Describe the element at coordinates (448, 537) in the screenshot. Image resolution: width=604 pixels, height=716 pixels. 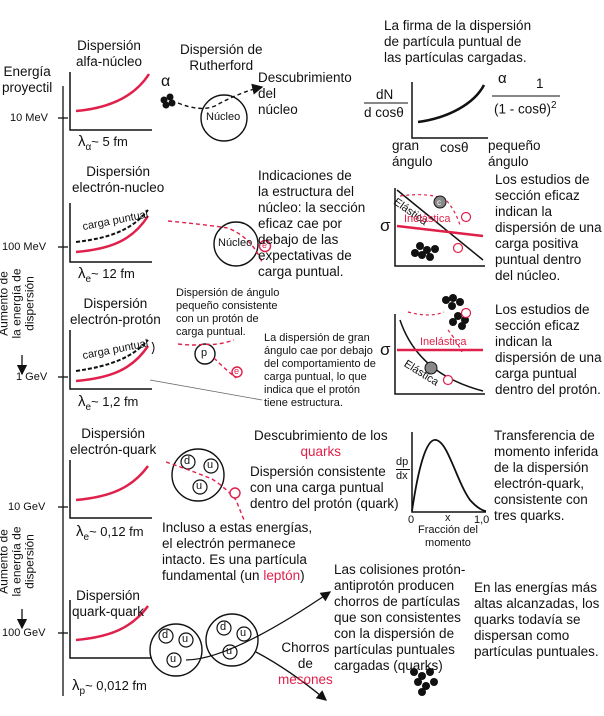
I see `momentum-fraction-label: Fracción del momento` at that location.